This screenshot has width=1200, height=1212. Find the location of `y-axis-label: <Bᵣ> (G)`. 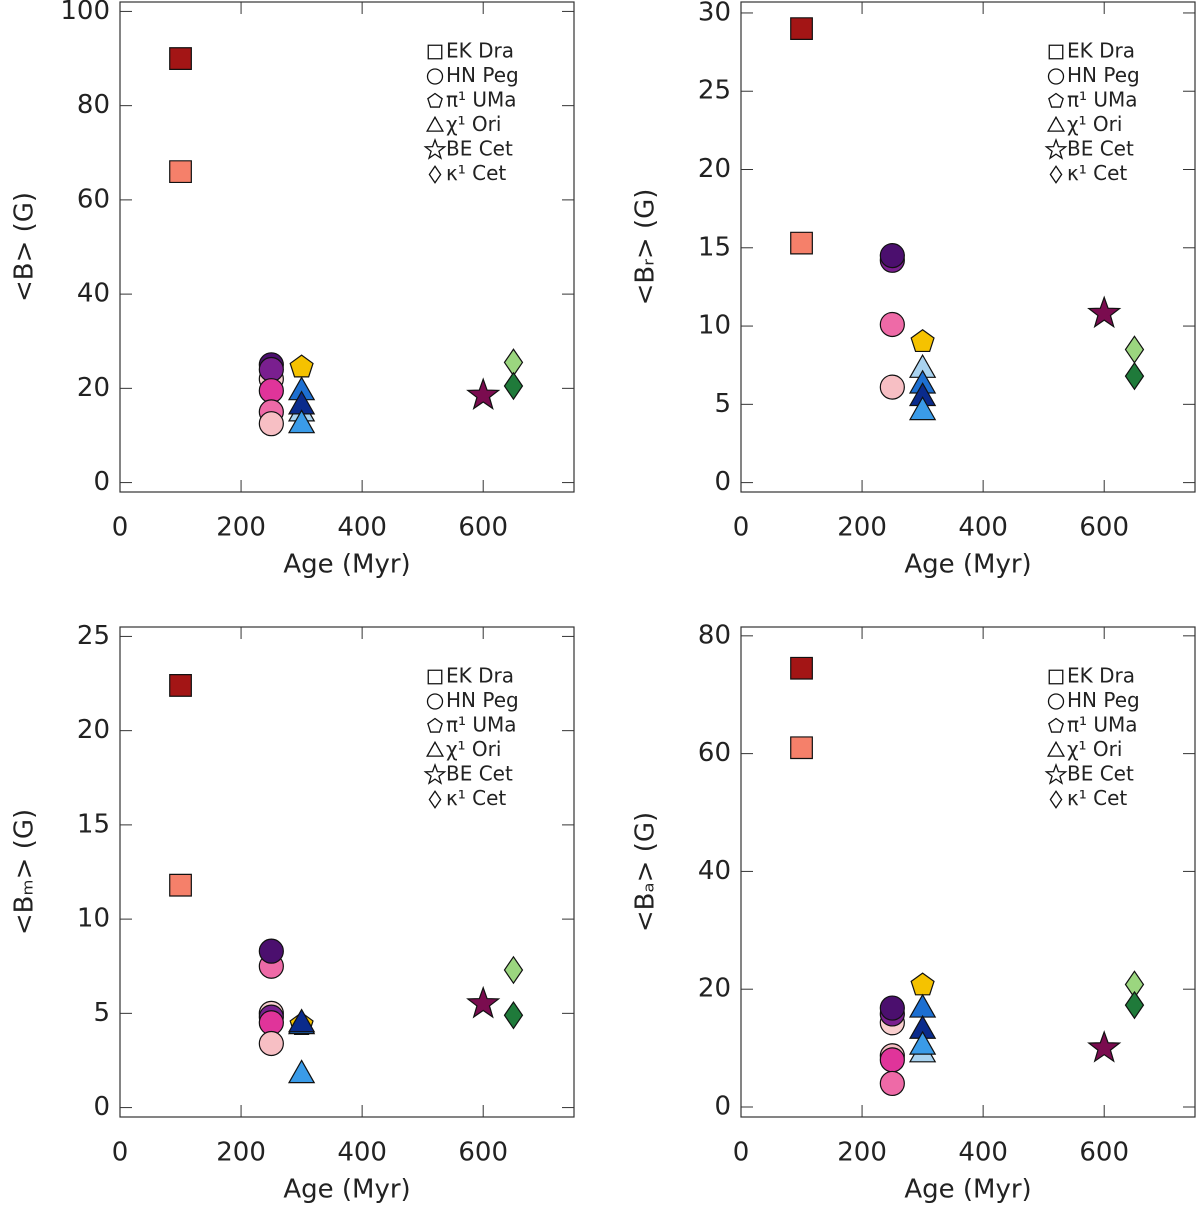

y-axis-label: <Bᵣ> (G) is located at coordinates (646, 247).